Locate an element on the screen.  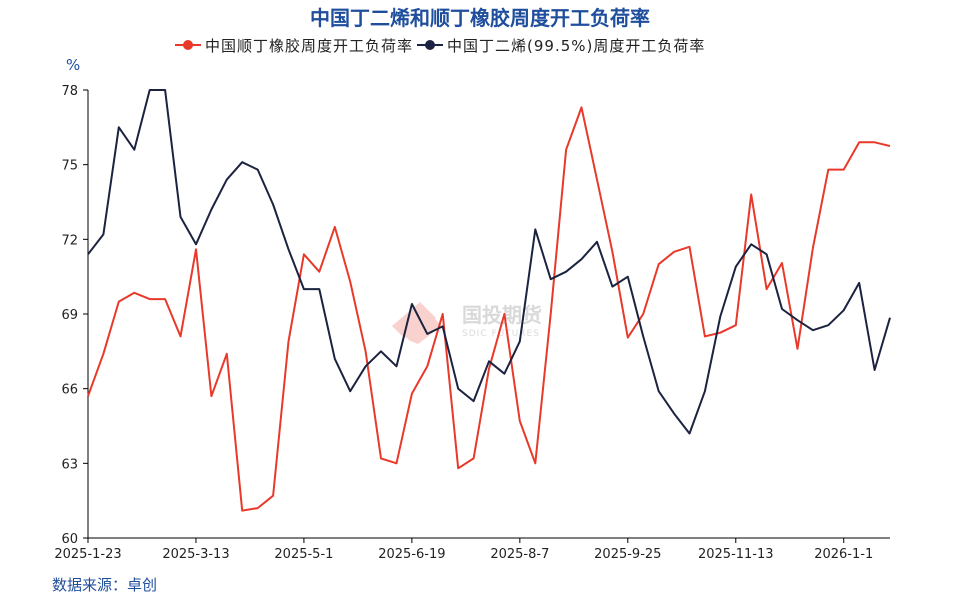
x-tick-label: 2025-9-25 is located at coordinates (627, 554).